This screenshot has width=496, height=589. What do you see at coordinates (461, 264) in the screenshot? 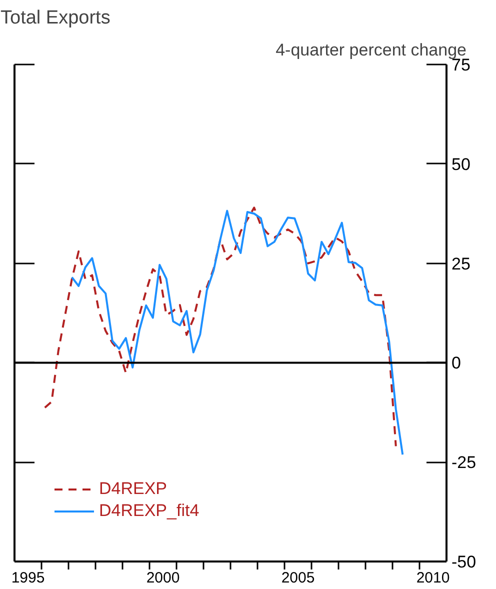
I see `y-tick-label: 25` at bounding box center [461, 264].